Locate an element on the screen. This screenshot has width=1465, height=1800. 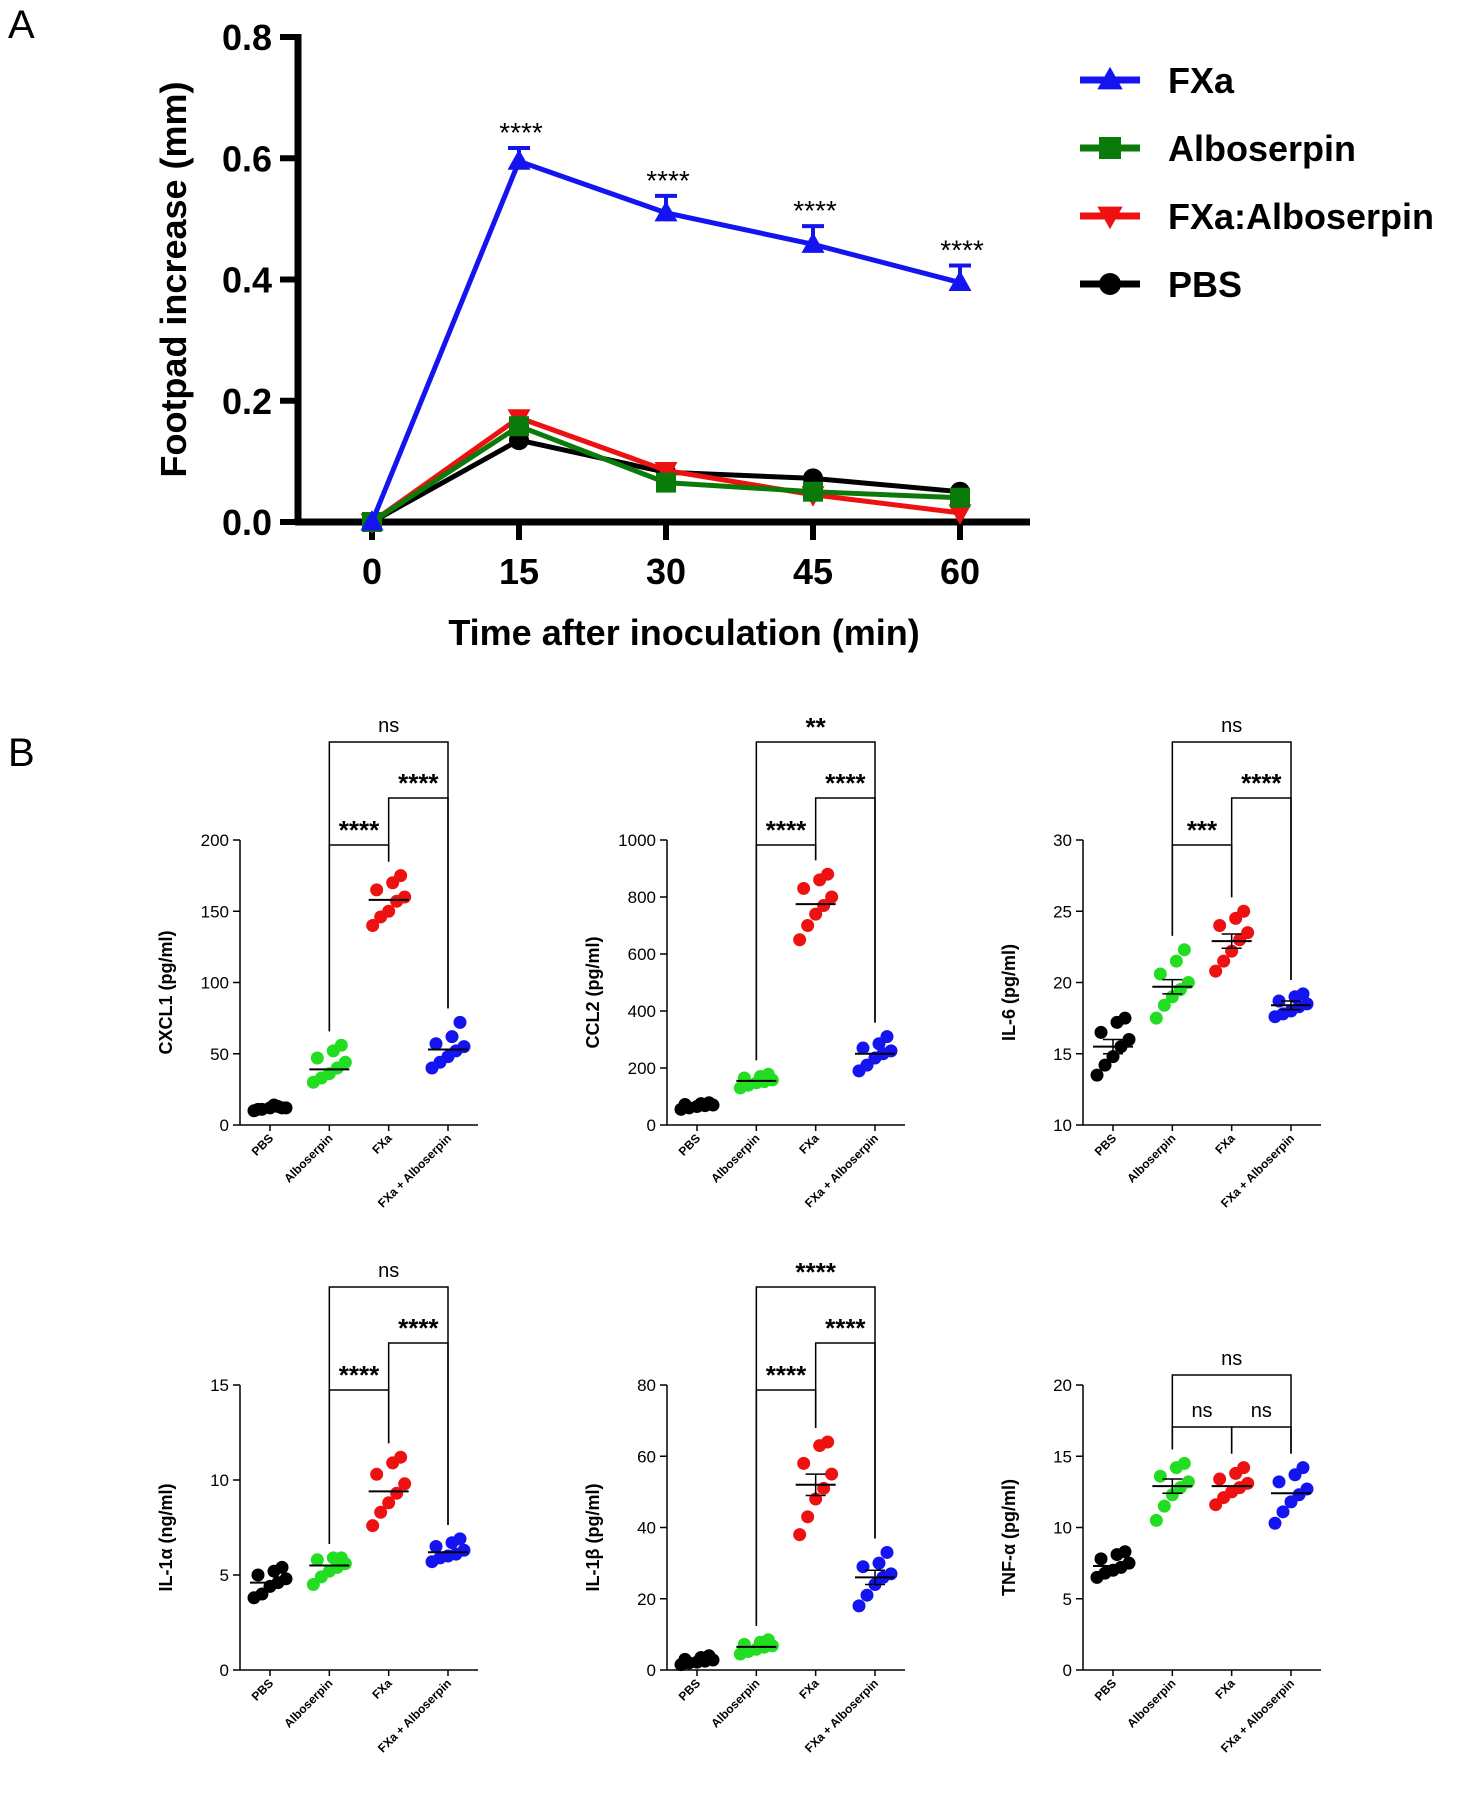
y-tick-label: 0 is located at coordinates (224, 1670).